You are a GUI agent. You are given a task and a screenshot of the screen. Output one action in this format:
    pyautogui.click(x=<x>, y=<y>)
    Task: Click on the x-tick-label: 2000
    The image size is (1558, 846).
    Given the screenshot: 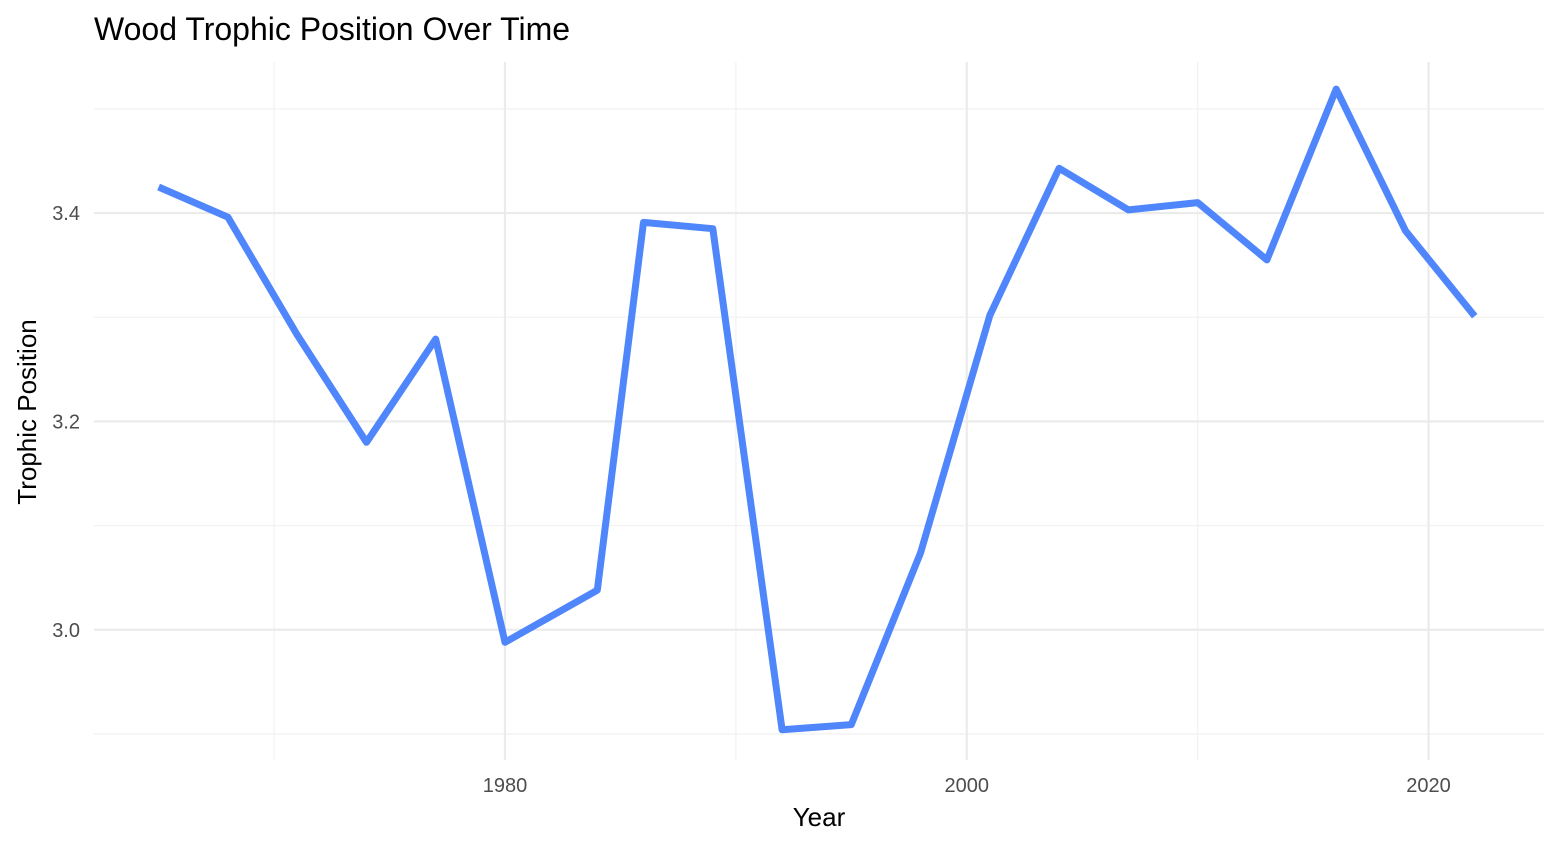 What is the action you would take?
    pyautogui.click(x=967, y=786)
    